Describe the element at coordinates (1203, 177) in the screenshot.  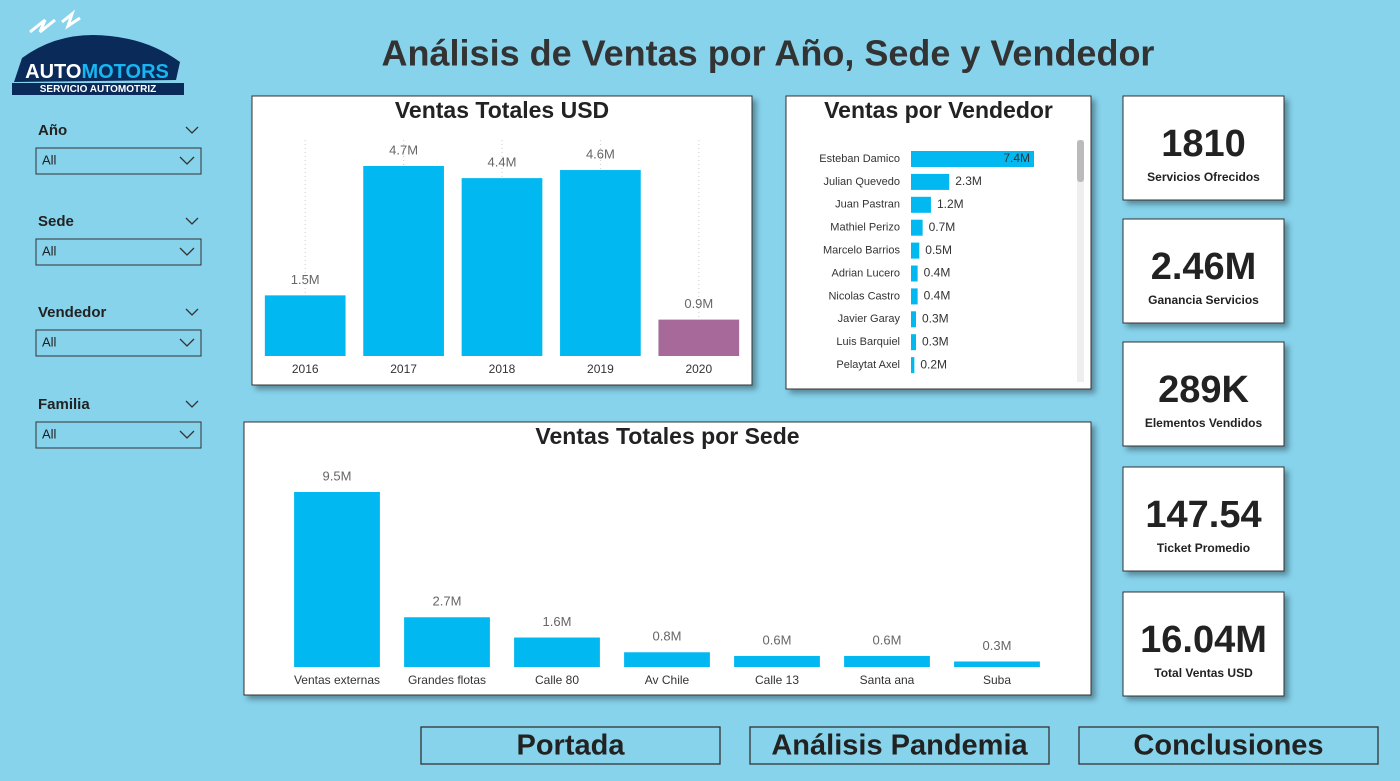
I see `kpi-label: Servicios Ofrecidos` at that location.